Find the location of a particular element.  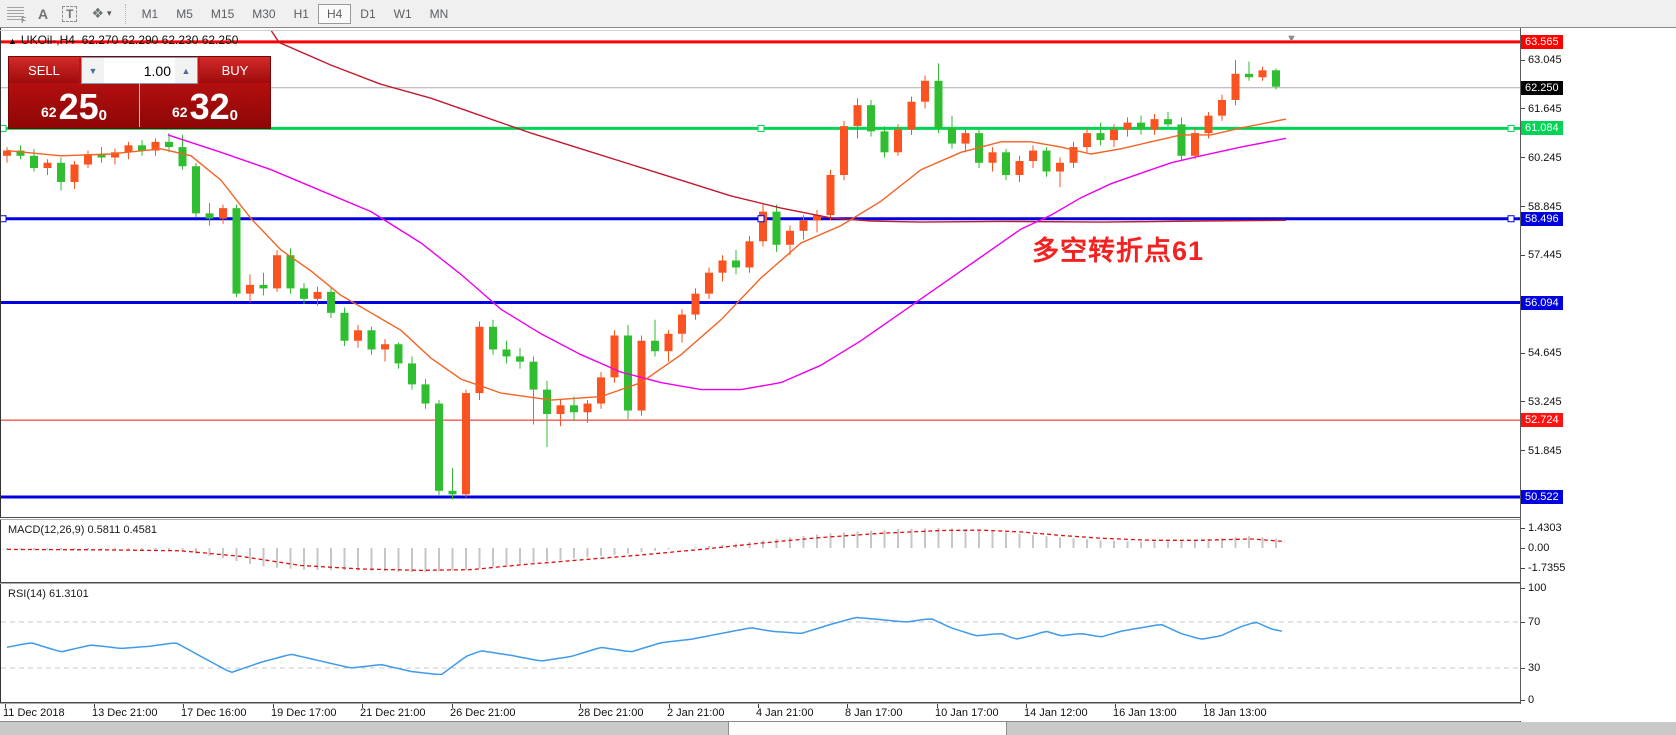

scrollbar-thumb is located at coordinates (867, 728).